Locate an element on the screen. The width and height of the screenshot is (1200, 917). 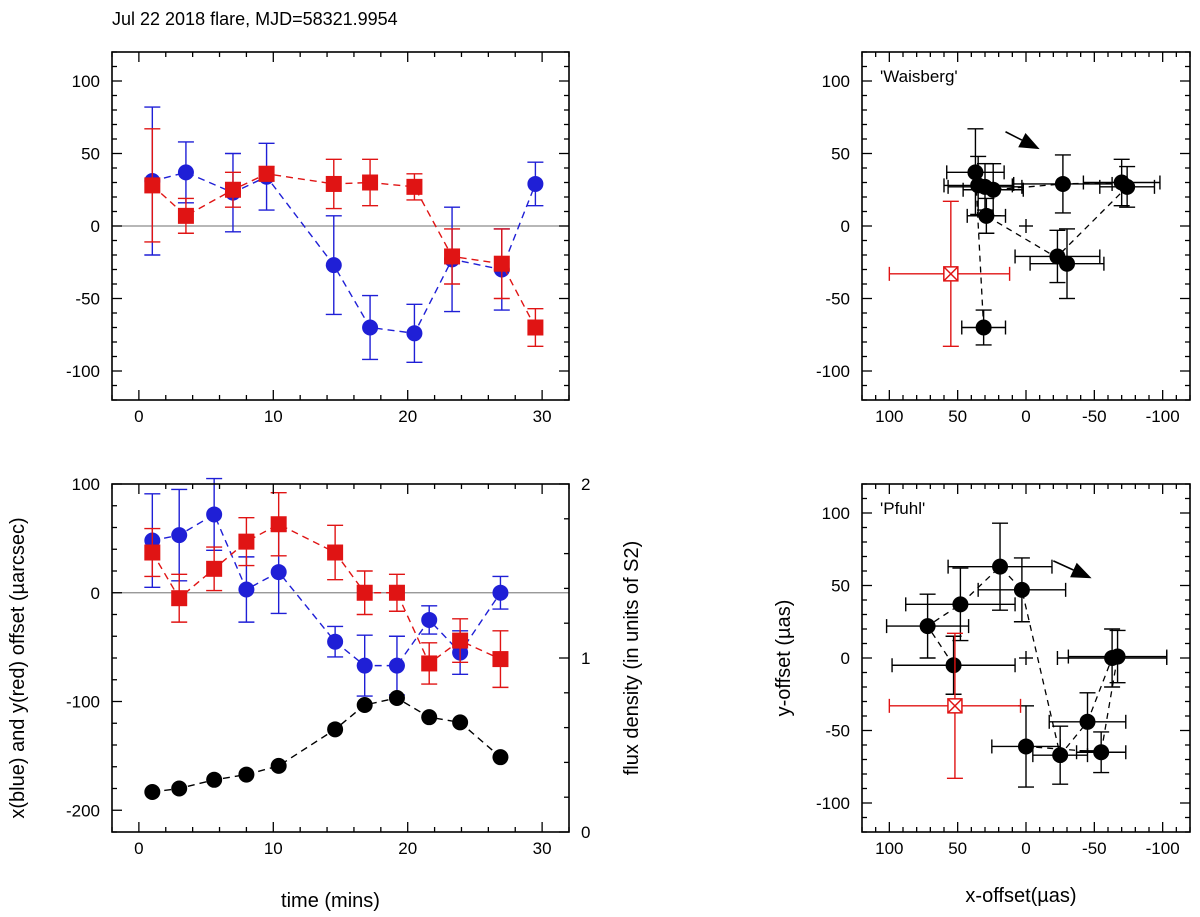
panel-top-right-waisberg-positions: 100 50 0 -50 -100 -100 -50 0 50 100 'Waisberg' is located at coordinates (1003, 238).